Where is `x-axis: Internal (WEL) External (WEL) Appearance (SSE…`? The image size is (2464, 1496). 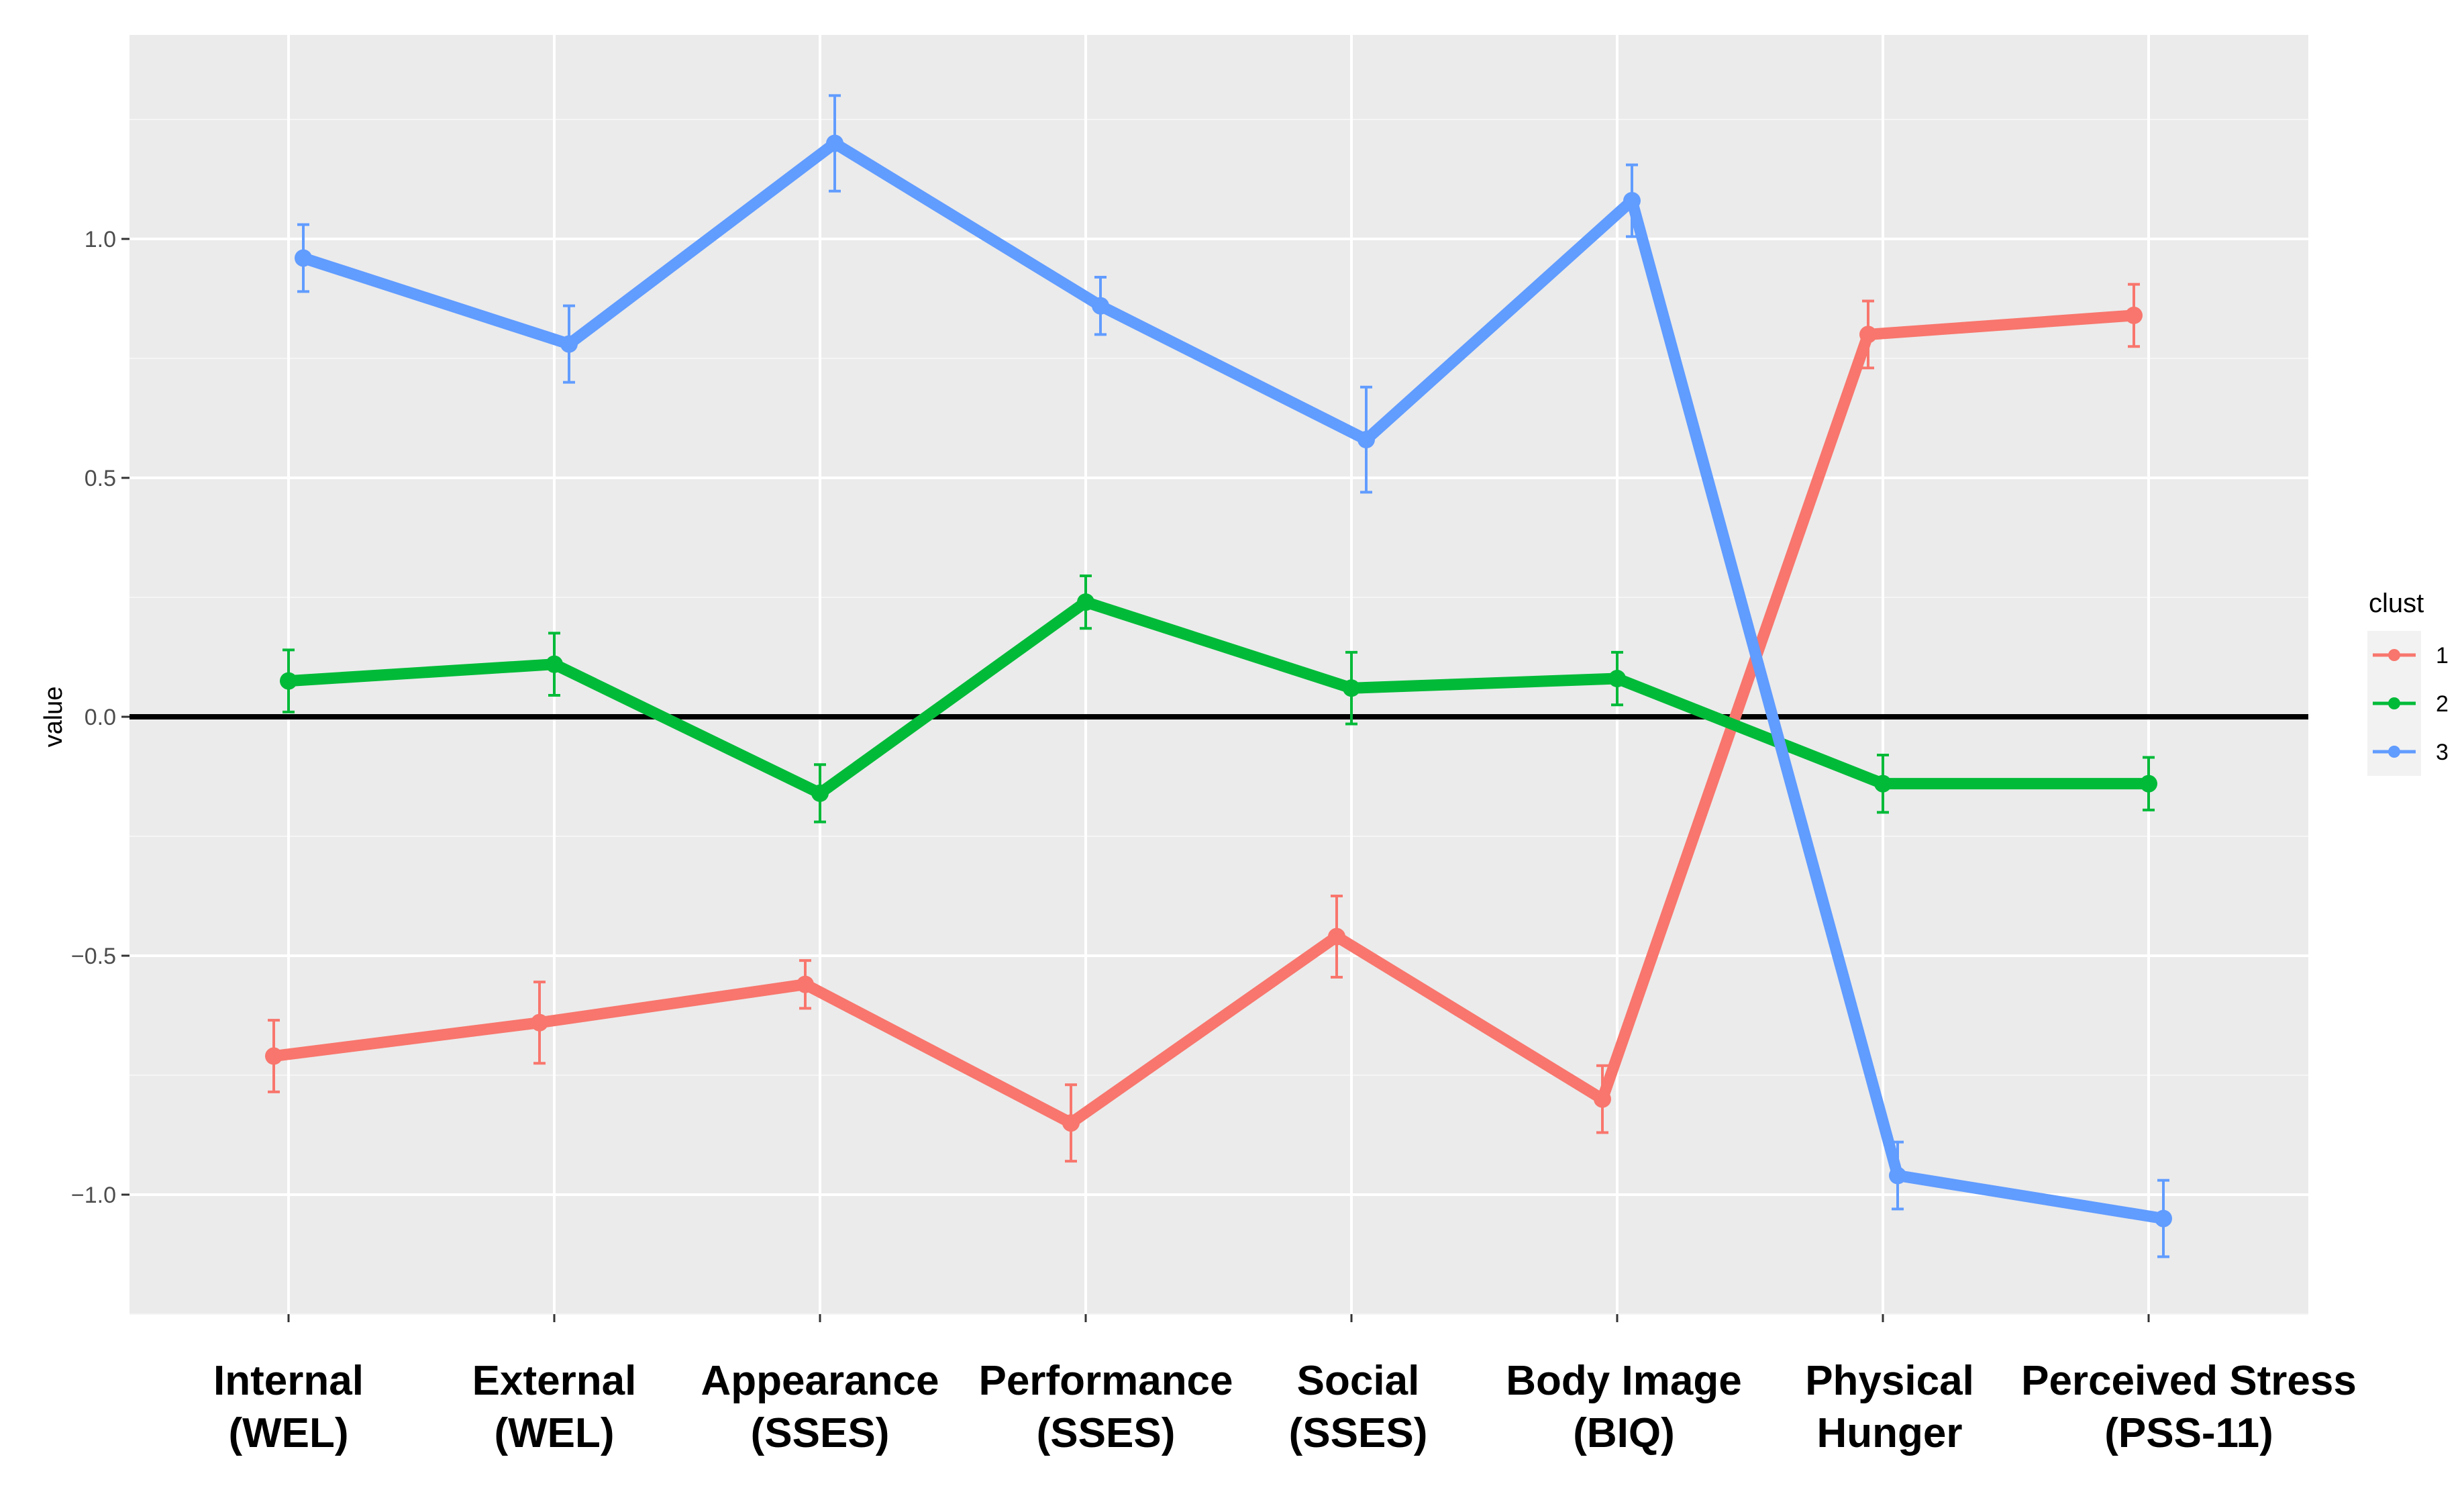
x-axis: Internal (WEL) External (WEL) Appearance (SSE… is located at coordinates (1285, 1385).